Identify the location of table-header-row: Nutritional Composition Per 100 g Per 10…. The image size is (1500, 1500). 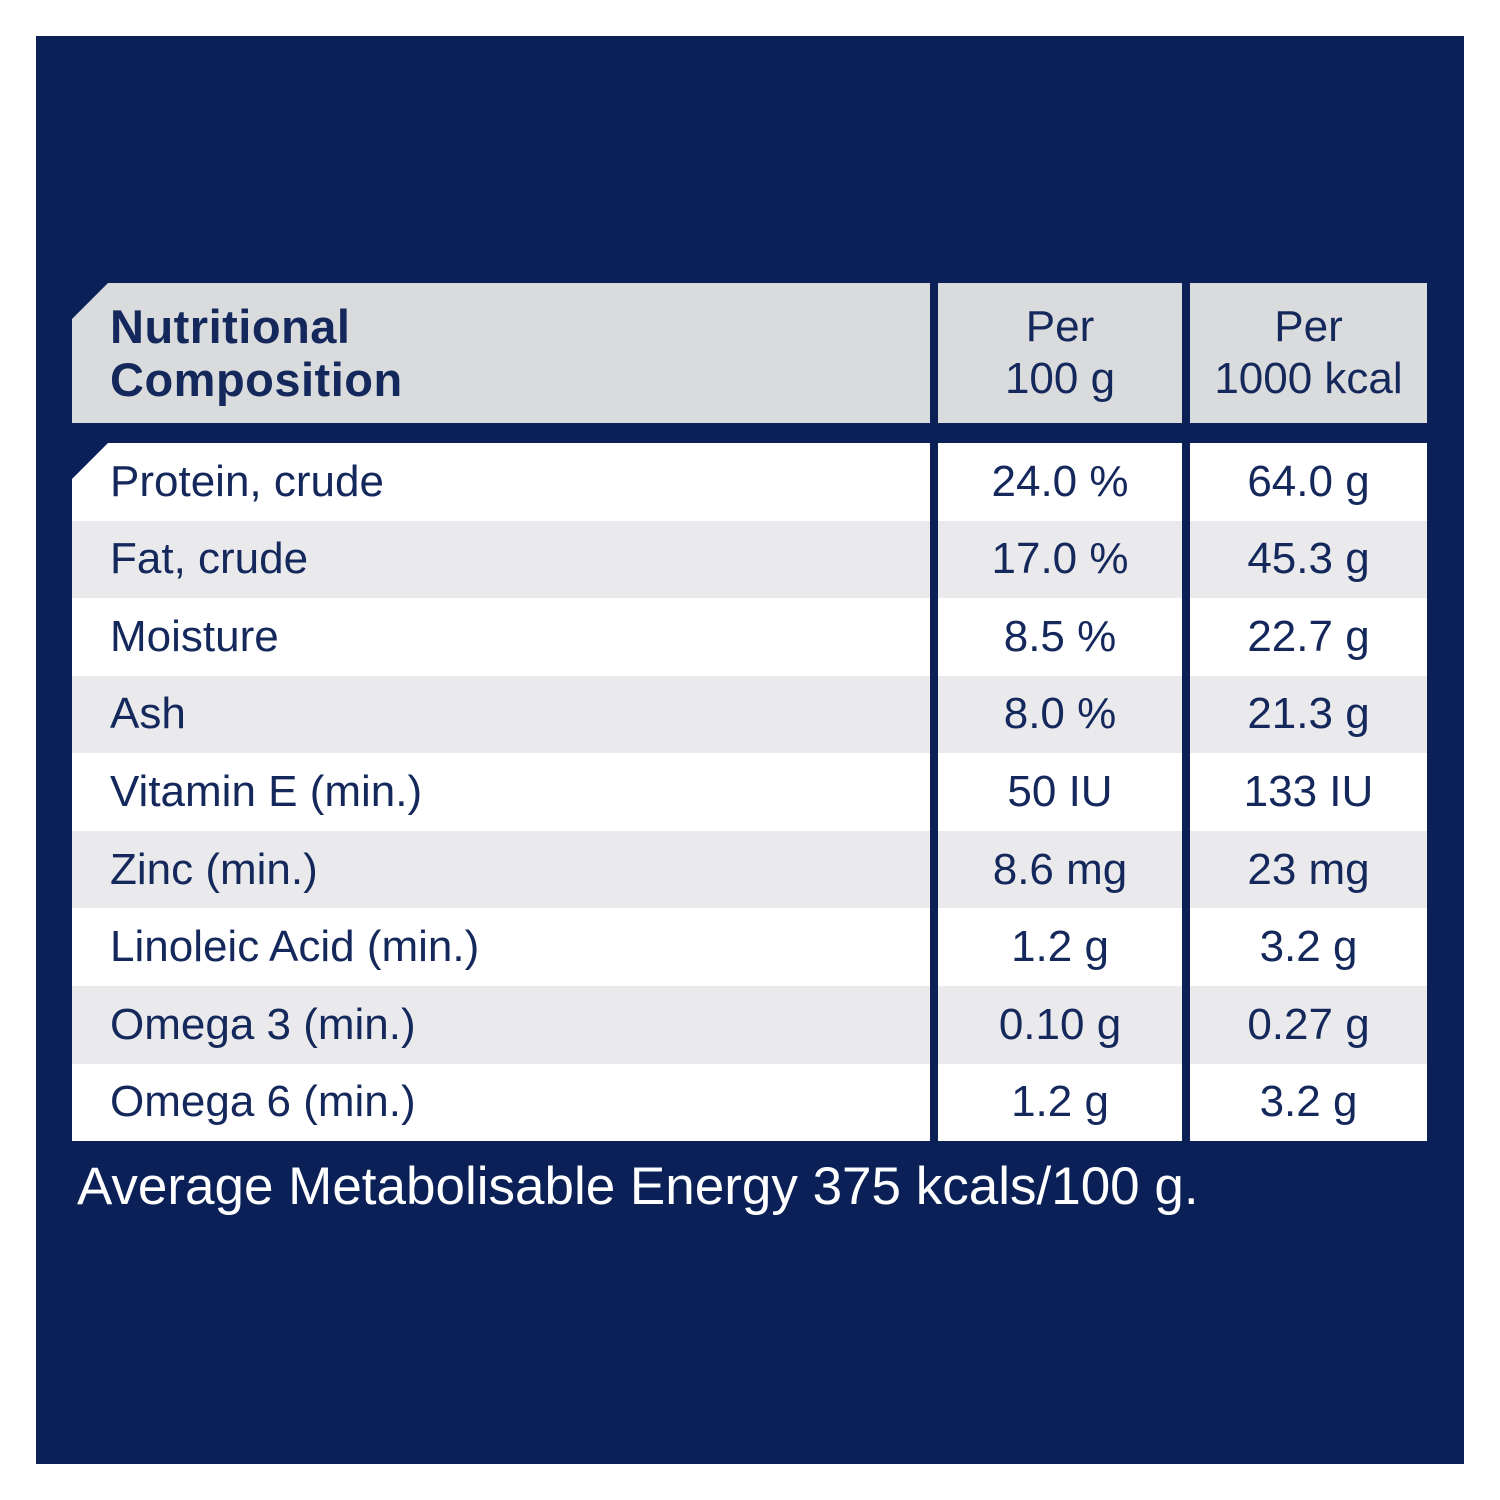
(749, 353).